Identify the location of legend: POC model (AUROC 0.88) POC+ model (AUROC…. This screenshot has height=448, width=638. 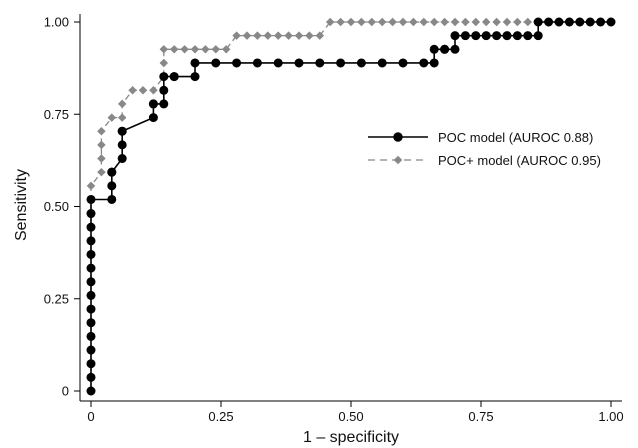
(484, 149).